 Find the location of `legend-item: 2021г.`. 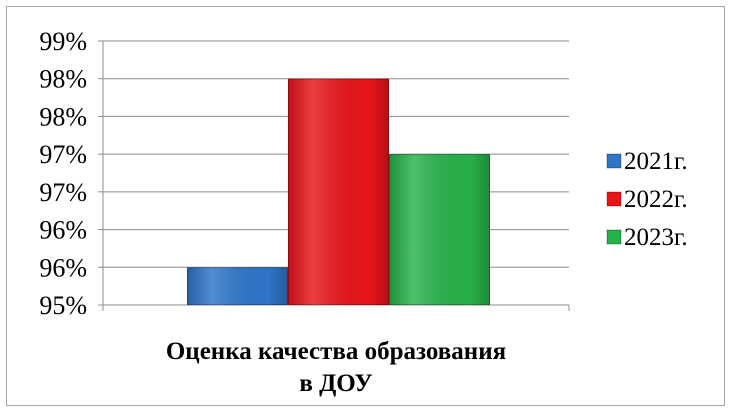

legend-item: 2021г. is located at coordinates (647, 161).